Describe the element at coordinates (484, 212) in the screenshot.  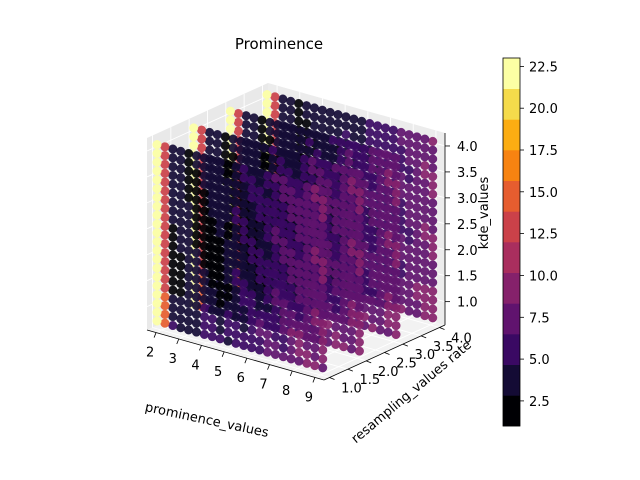
I see `z-axis-label: kde_values` at that location.